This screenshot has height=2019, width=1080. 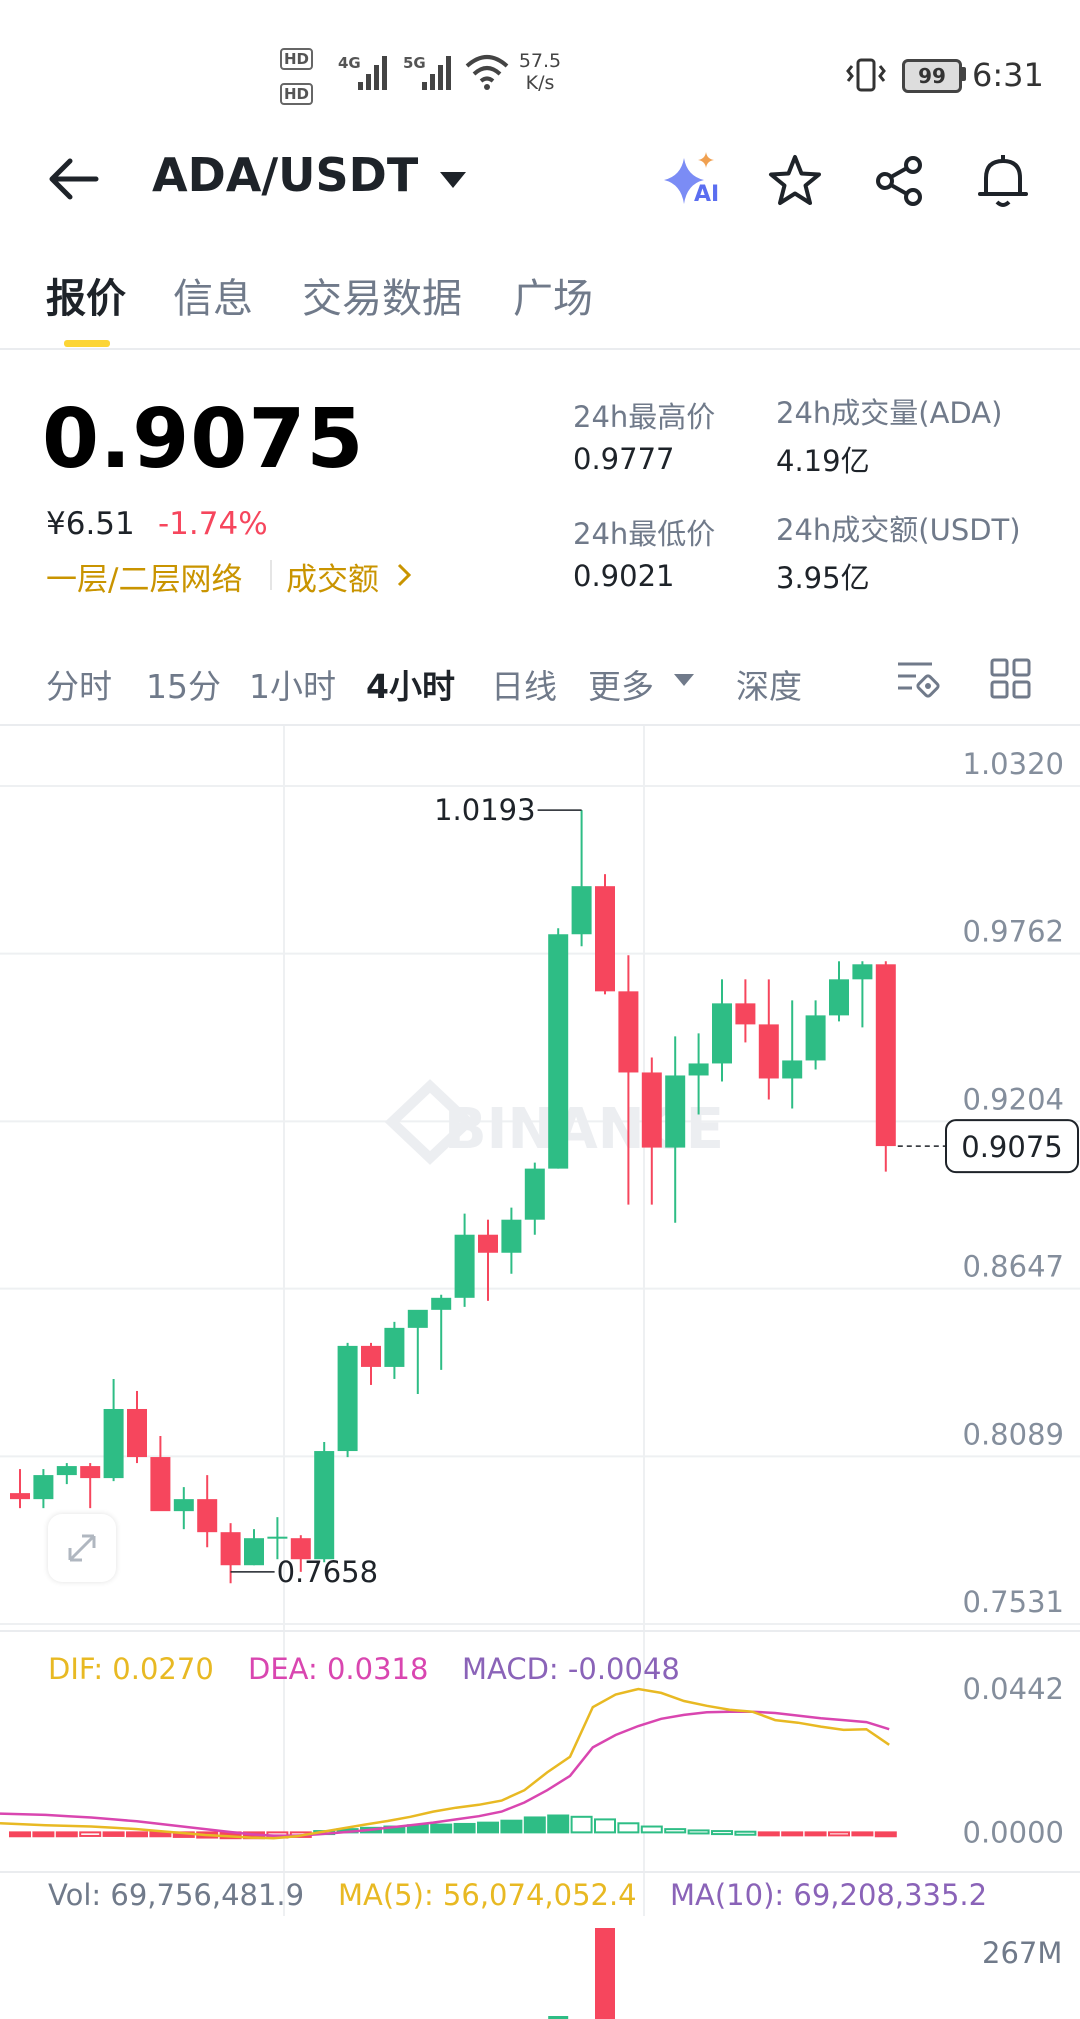 What do you see at coordinates (213, 299) in the screenshot?
I see `tab-info: 信息` at bounding box center [213, 299].